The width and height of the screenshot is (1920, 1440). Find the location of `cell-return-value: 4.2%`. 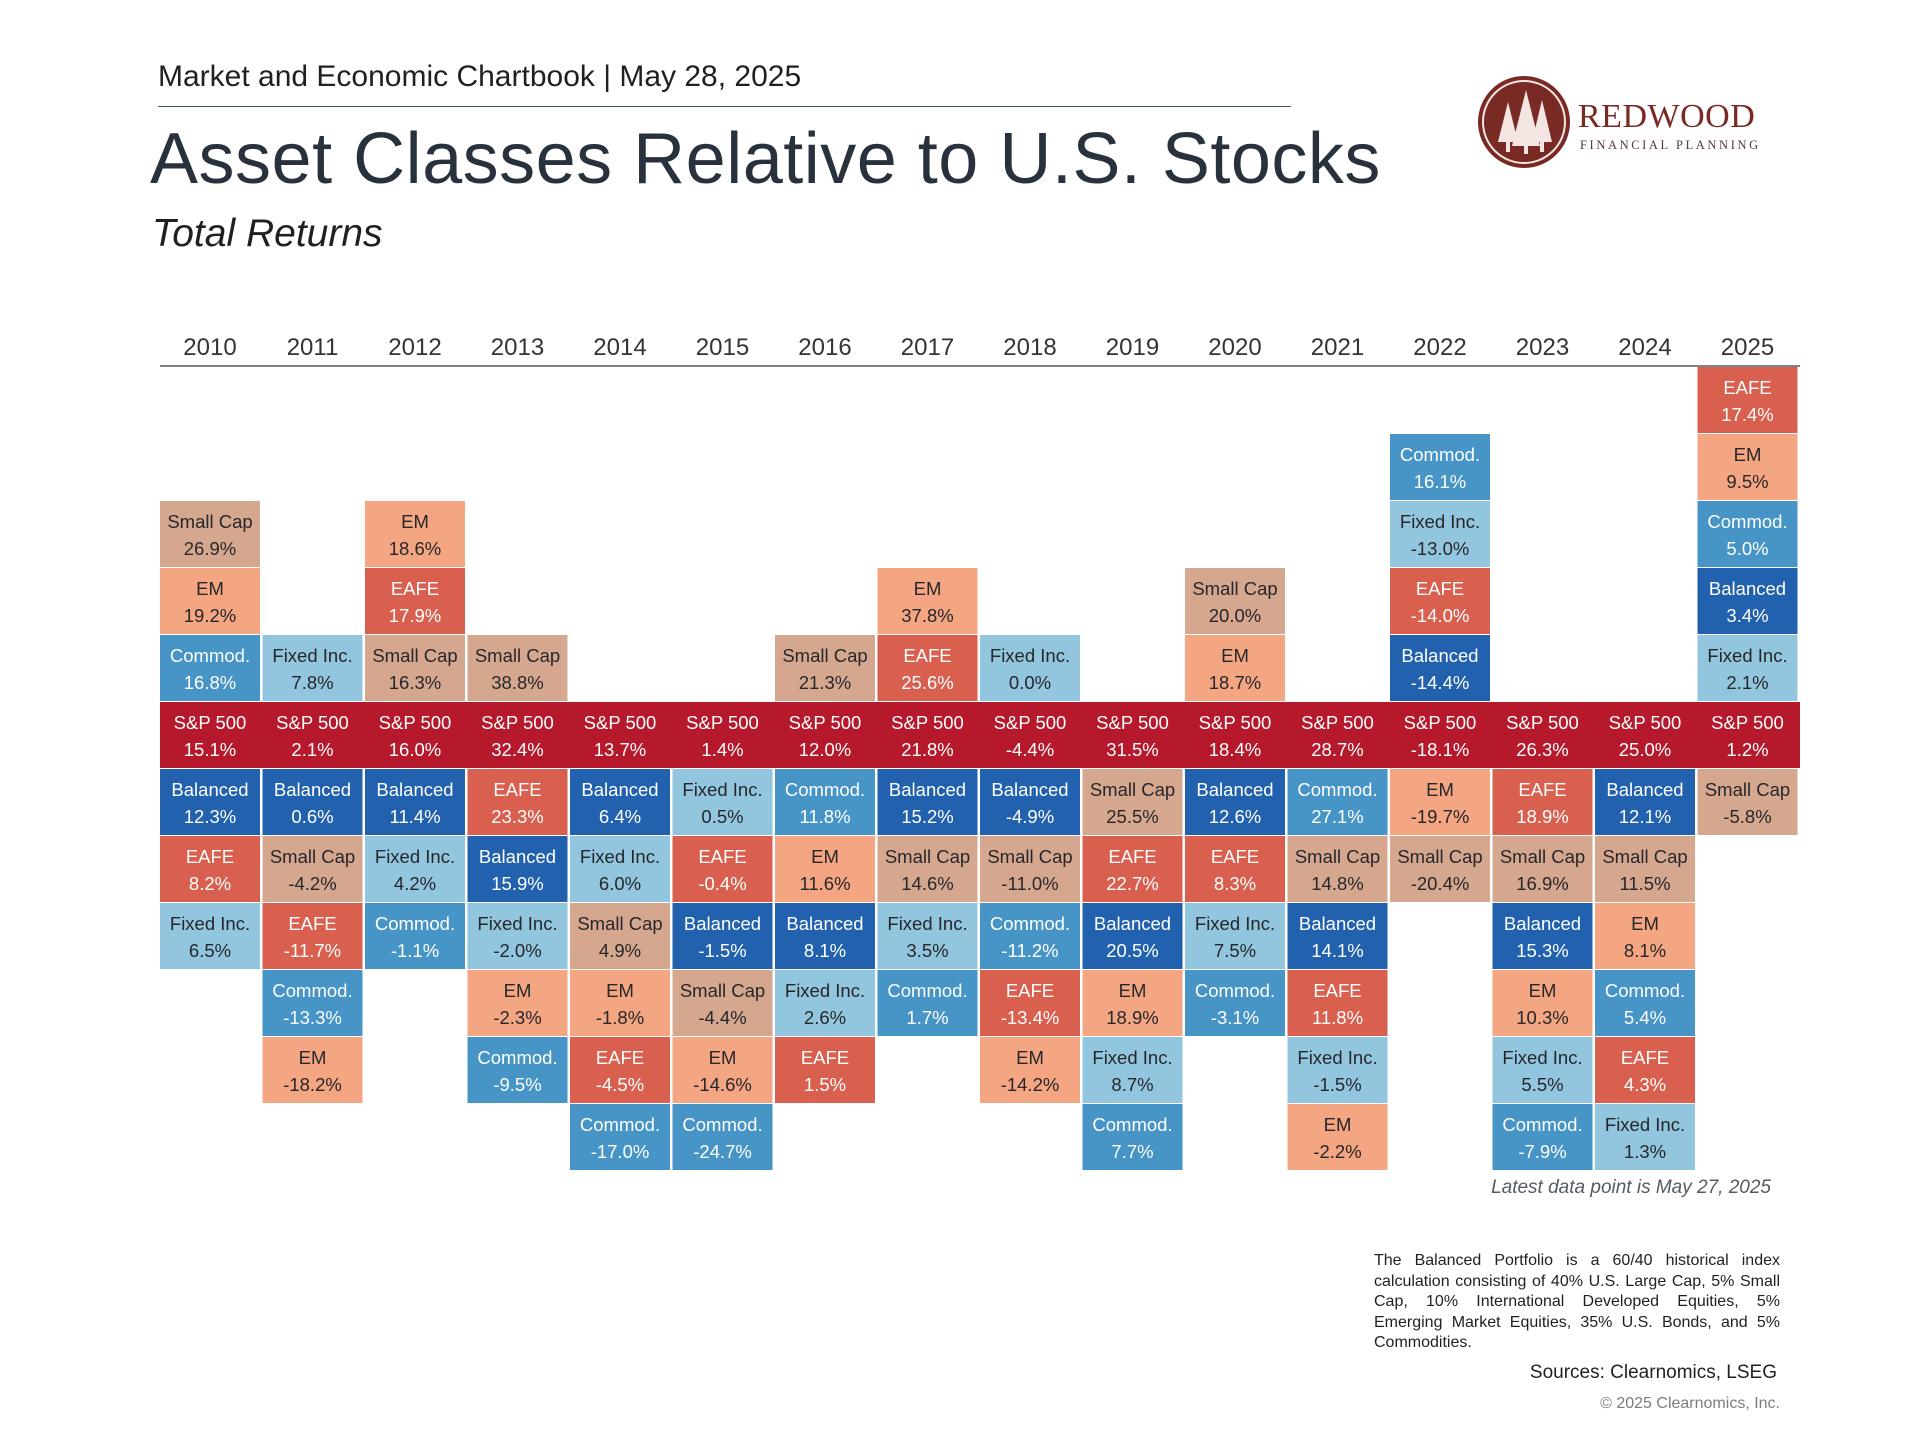

cell-return-value: 4.2% is located at coordinates (415, 883).